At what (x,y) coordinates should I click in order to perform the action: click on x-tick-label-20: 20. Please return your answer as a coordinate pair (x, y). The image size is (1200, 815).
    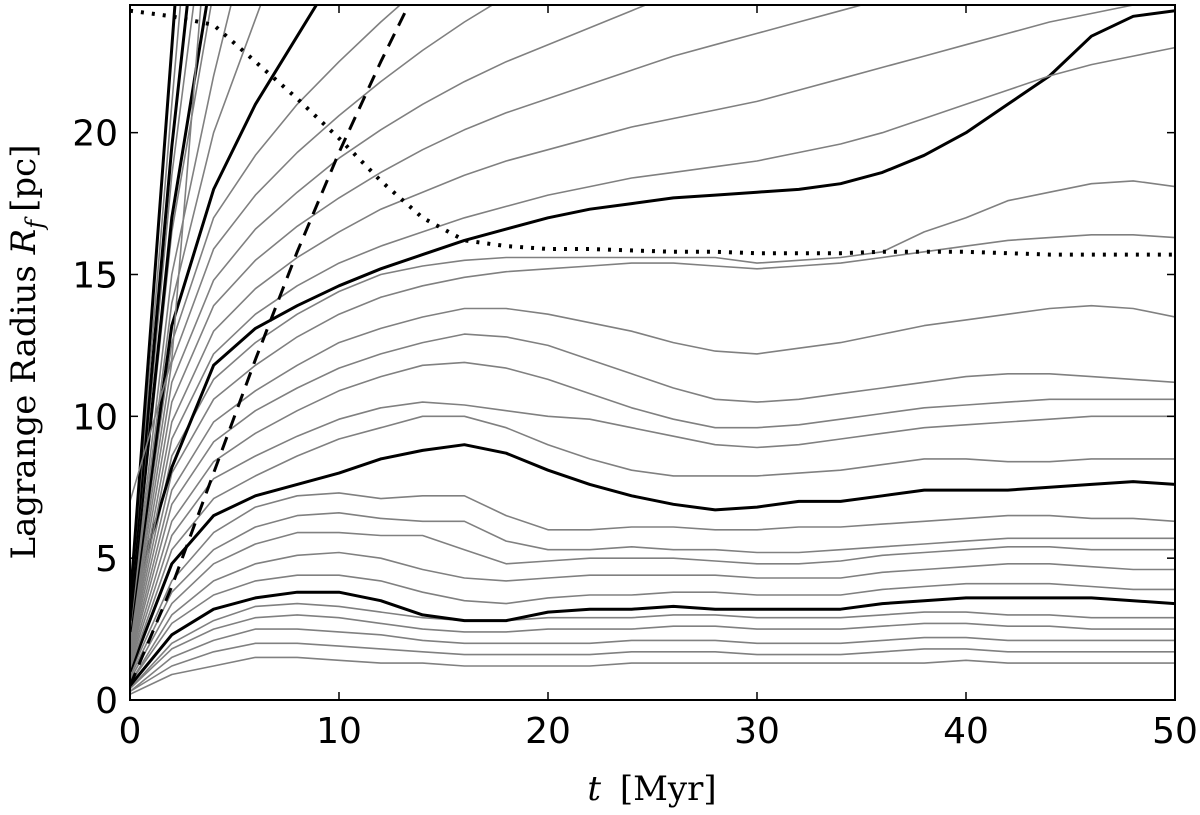
    Looking at the image, I should click on (548, 731).